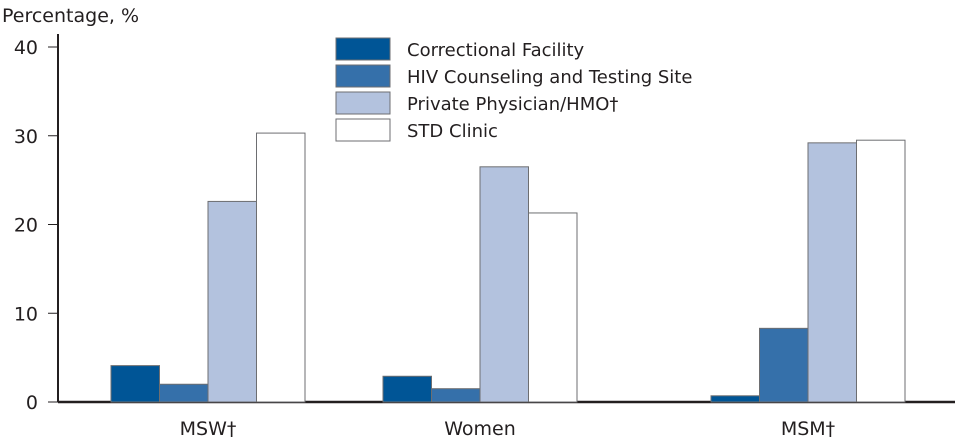 The height and width of the screenshot is (441, 960). What do you see at coordinates (208, 429) in the screenshot?
I see `x-tick-label: MSW†` at bounding box center [208, 429].